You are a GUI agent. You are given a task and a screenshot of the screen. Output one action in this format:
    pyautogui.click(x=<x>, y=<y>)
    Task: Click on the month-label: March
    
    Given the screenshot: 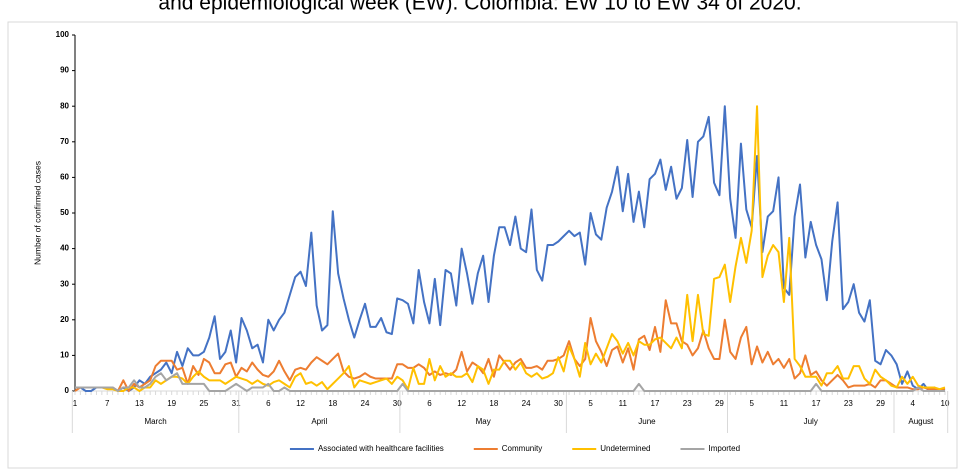 What is the action you would take?
    pyautogui.click(x=155, y=421)
    